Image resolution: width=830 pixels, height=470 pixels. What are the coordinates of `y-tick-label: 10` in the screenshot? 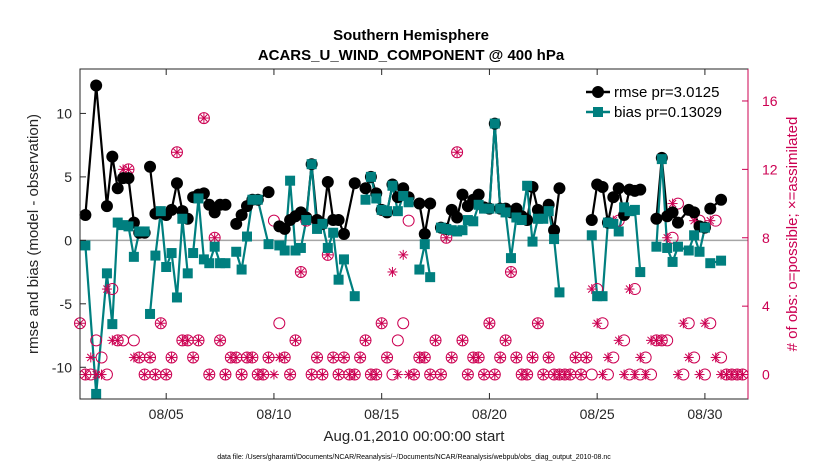 It's located at (64, 113).